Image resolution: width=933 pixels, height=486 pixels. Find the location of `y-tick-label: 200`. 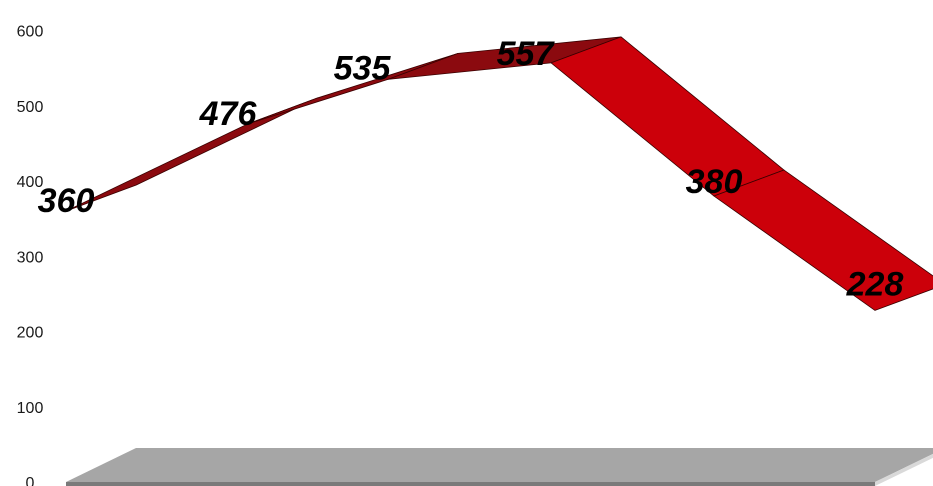

y-tick-label: 200 is located at coordinates (30, 333).